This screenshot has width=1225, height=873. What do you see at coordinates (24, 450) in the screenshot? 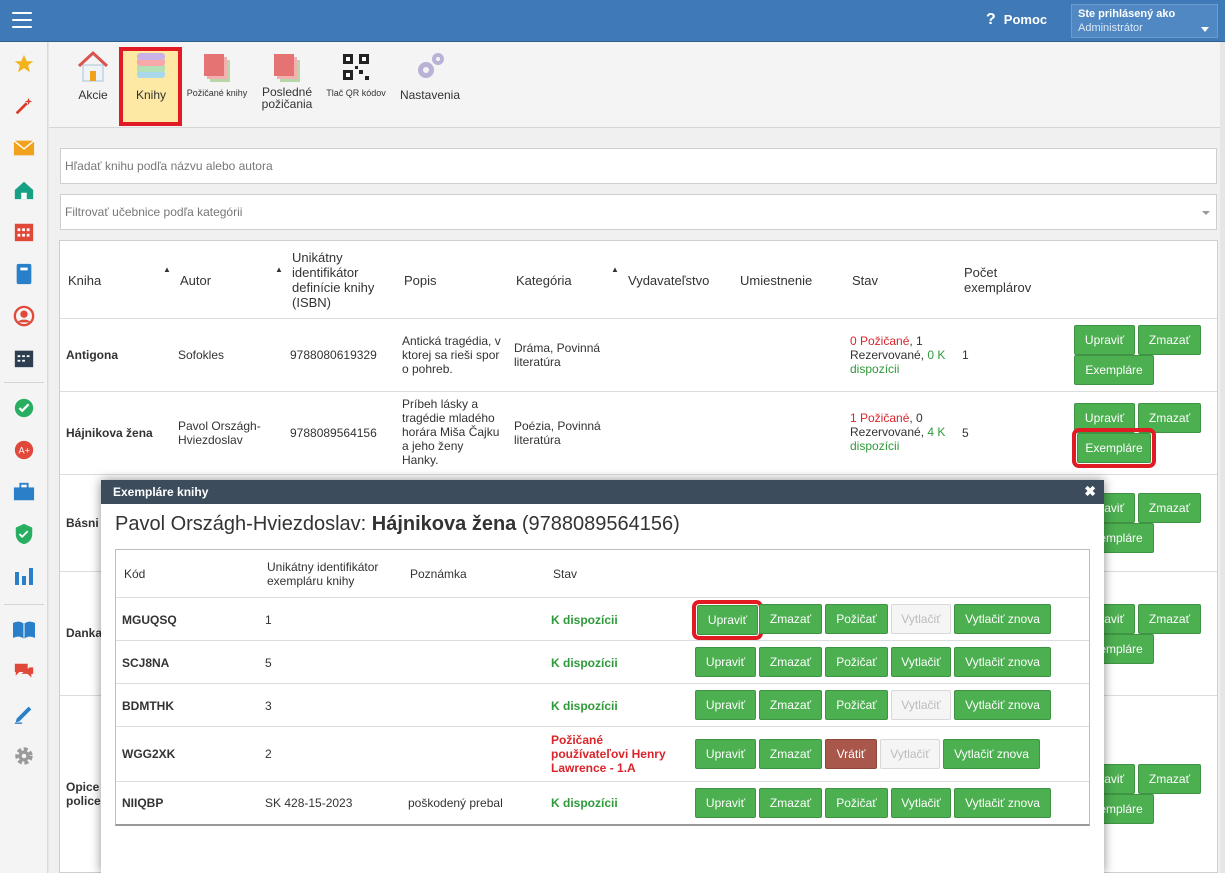
I see `grade-icon: A+` at bounding box center [24, 450].